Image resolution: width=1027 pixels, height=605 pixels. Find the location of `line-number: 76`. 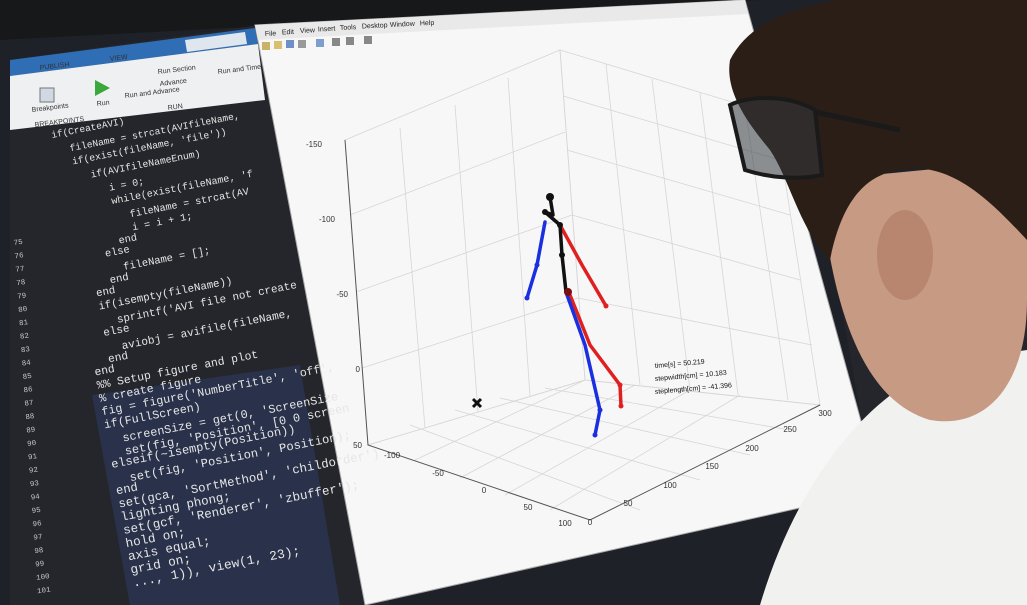

line-number: 76 is located at coordinates (19, 256).